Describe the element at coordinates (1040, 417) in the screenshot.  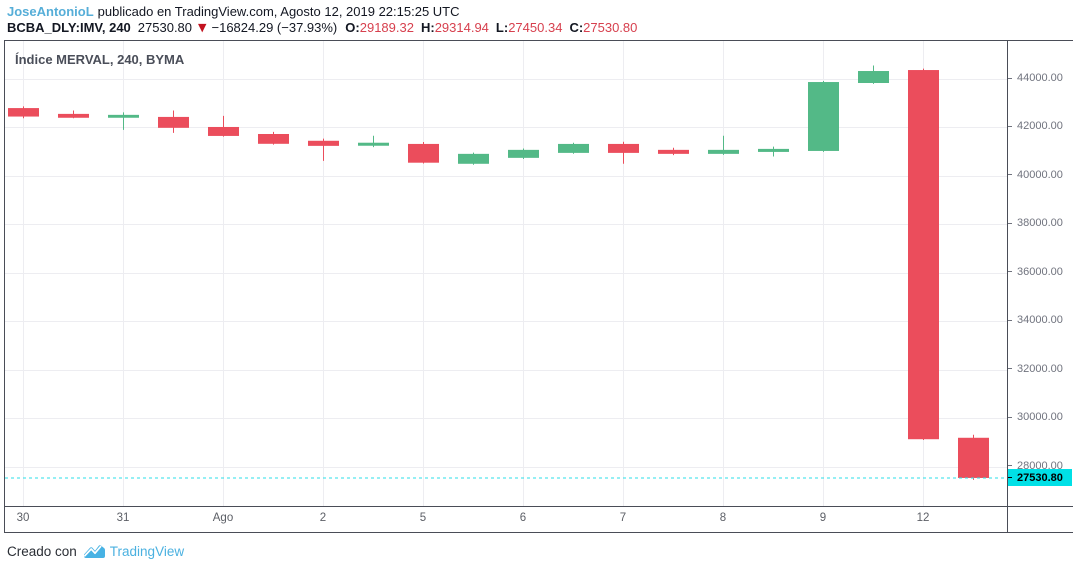
I see `y-axis-tick-text: 30000.00` at that location.